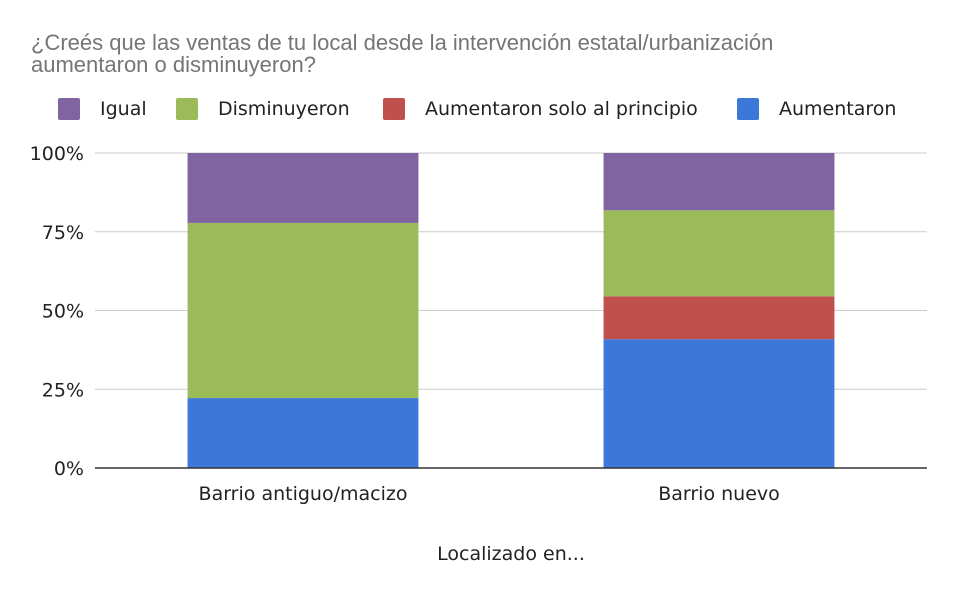 This screenshot has width=955, height=594. I want to click on legend-label-aumentaron: Aumentaron, so click(838, 109).